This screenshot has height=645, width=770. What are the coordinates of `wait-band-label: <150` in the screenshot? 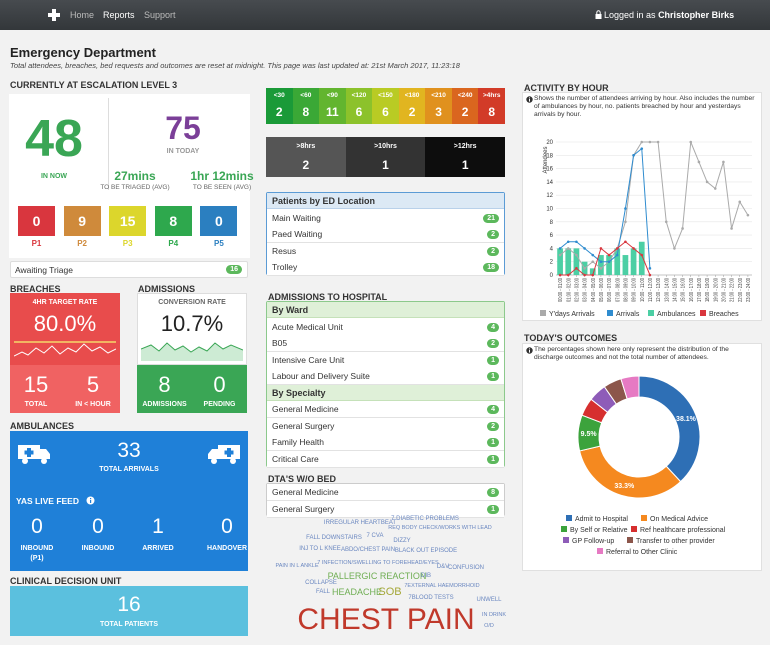 It's located at (385, 95).